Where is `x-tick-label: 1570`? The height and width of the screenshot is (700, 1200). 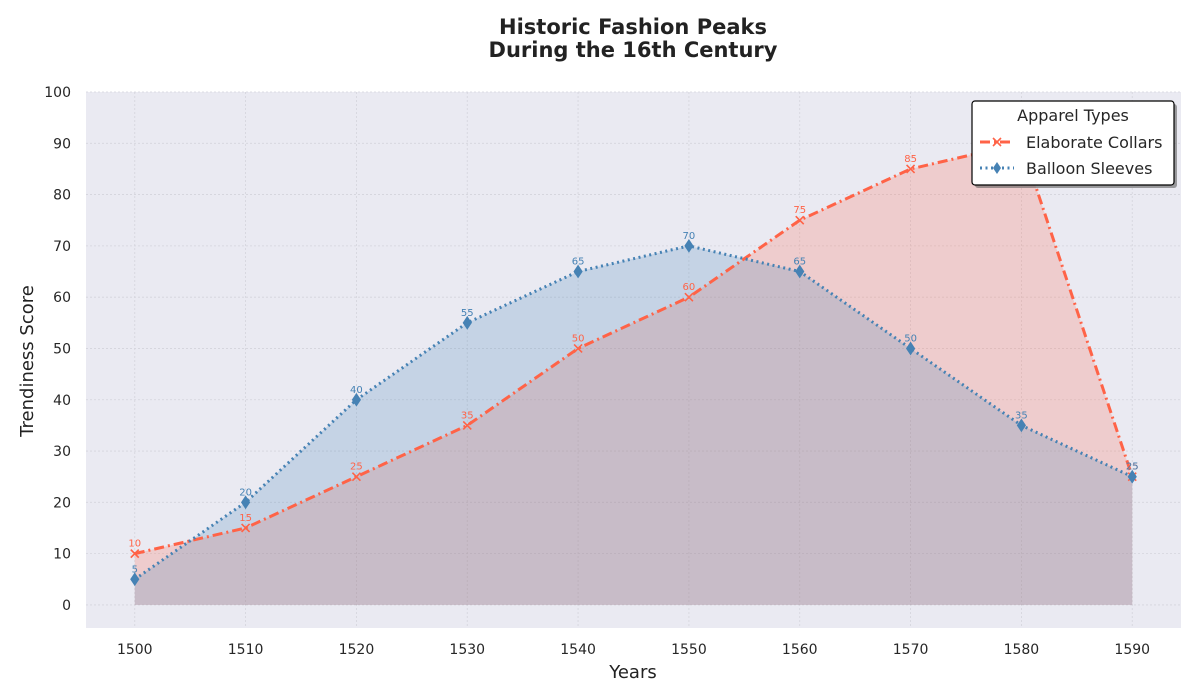 x-tick-label: 1570 is located at coordinates (911, 650).